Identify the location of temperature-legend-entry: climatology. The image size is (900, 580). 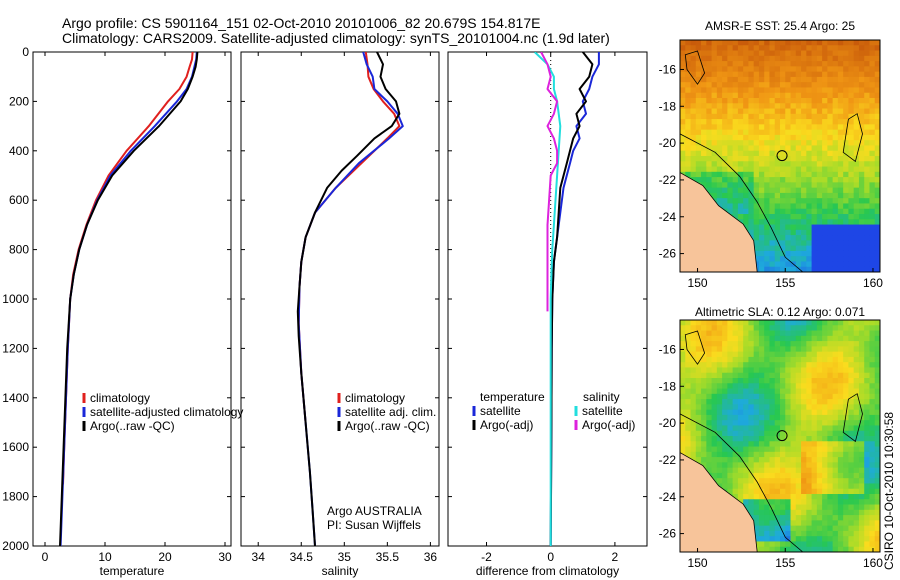
(120, 398).